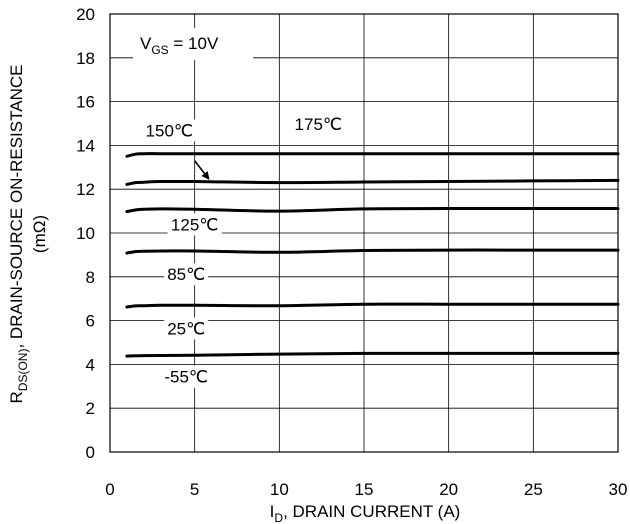 The image size is (630, 524). Describe the element at coordinates (90, 408) in the screenshot. I see `y-tick-label: 2` at that location.